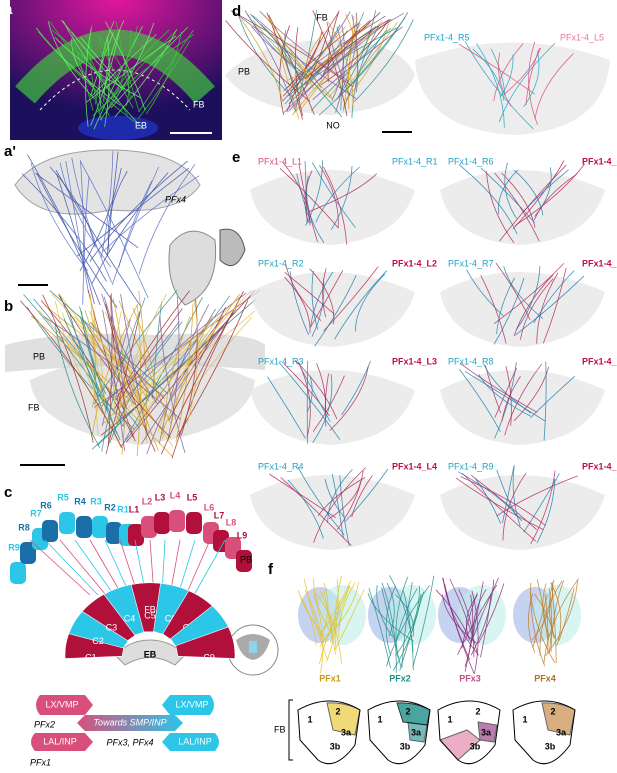 Image resolution: width=617 pixels, height=773 pixels. Describe the element at coordinates (129, 722) in the screenshot. I see `arrow-label: Towards SMP/INP` at that location.